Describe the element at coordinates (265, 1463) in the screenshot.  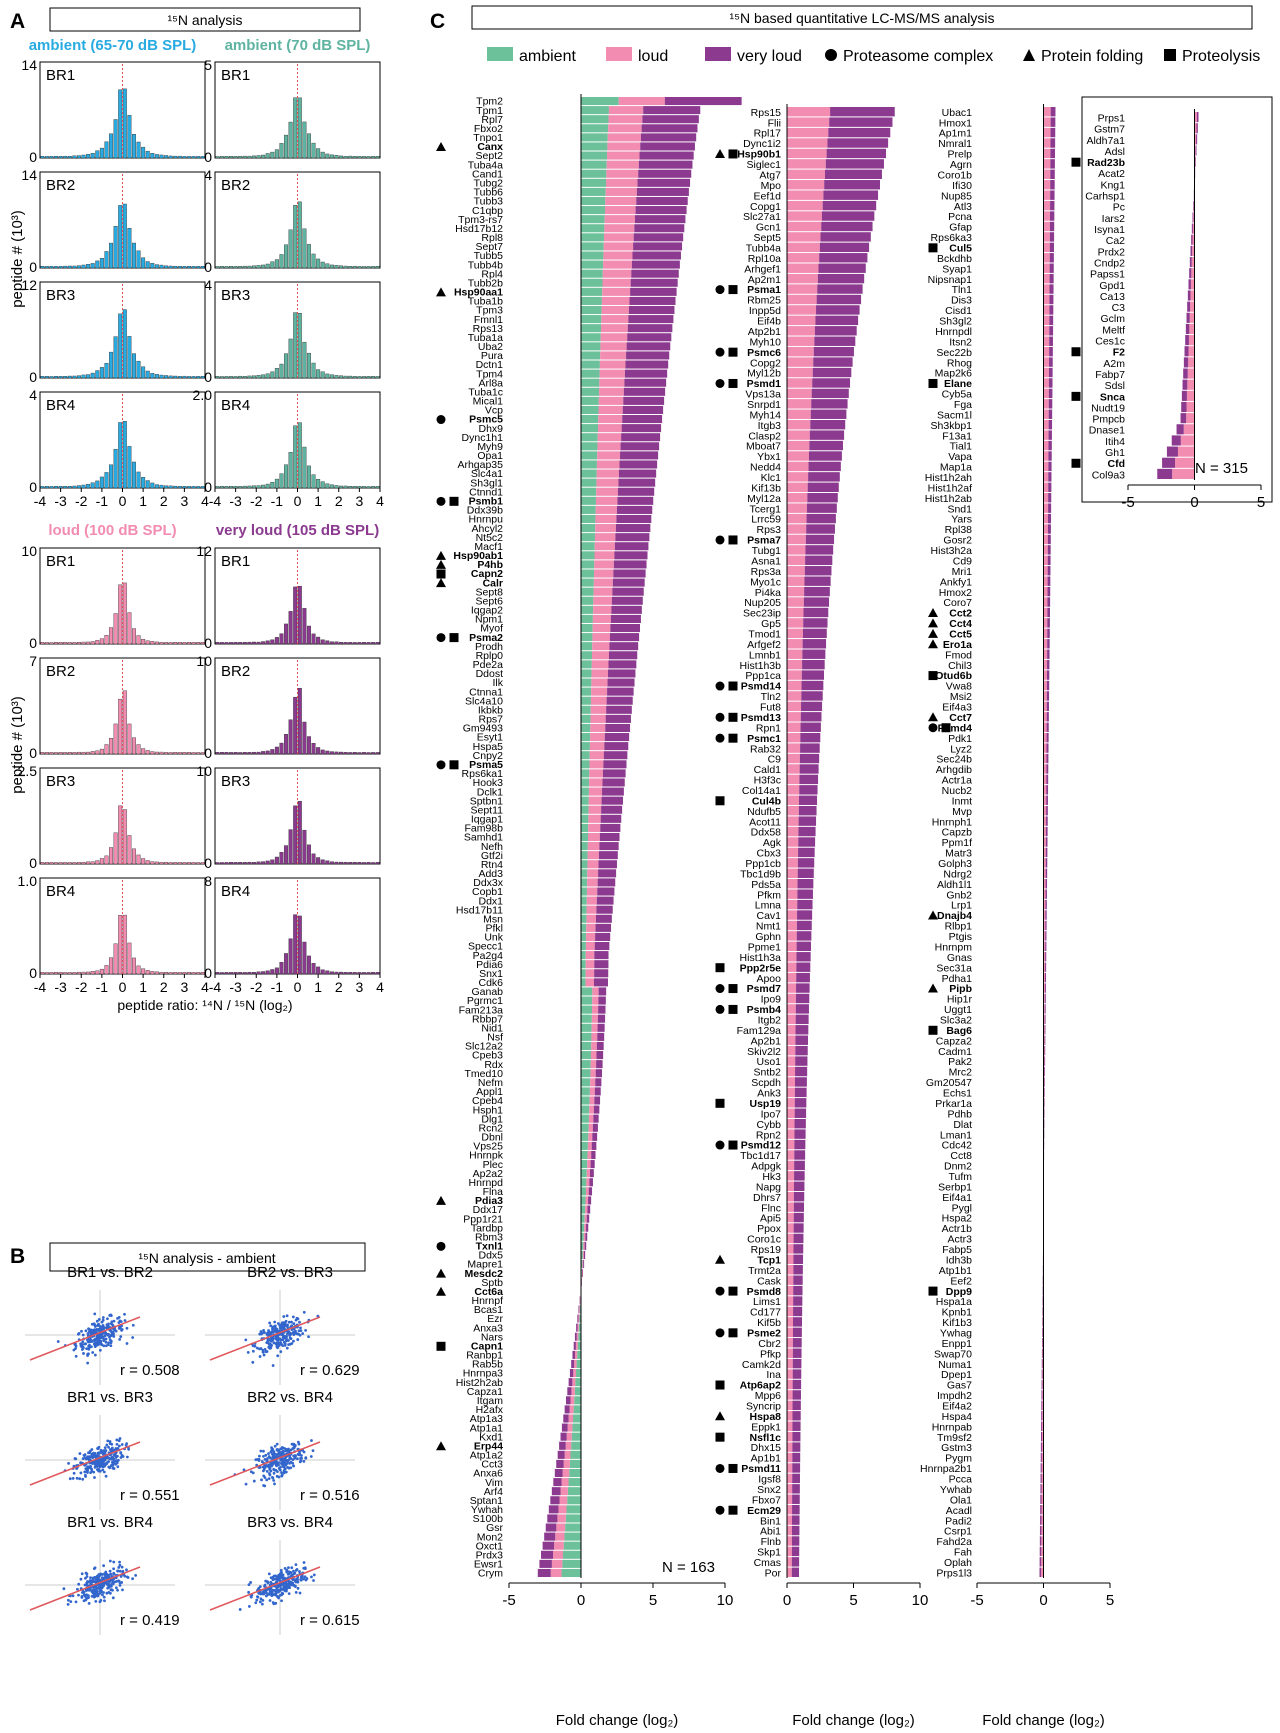
I see `regression-line` at that location.